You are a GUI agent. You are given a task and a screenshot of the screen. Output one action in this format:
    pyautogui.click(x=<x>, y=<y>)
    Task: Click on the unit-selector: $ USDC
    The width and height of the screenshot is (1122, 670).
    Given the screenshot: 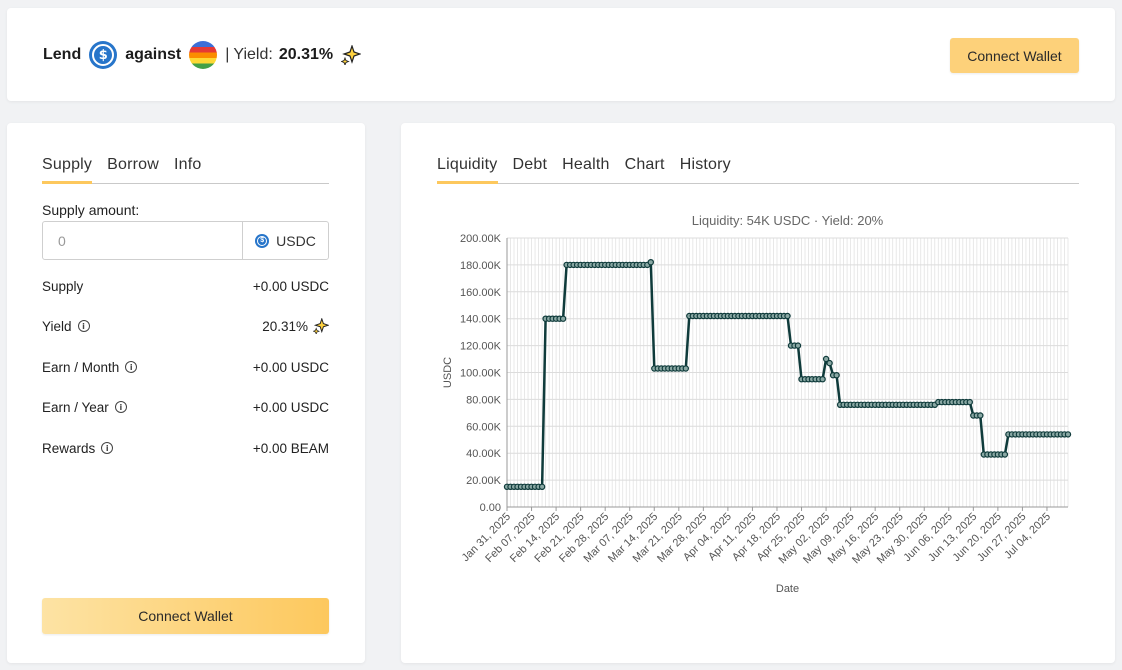 What is the action you would take?
    pyautogui.click(x=285, y=240)
    